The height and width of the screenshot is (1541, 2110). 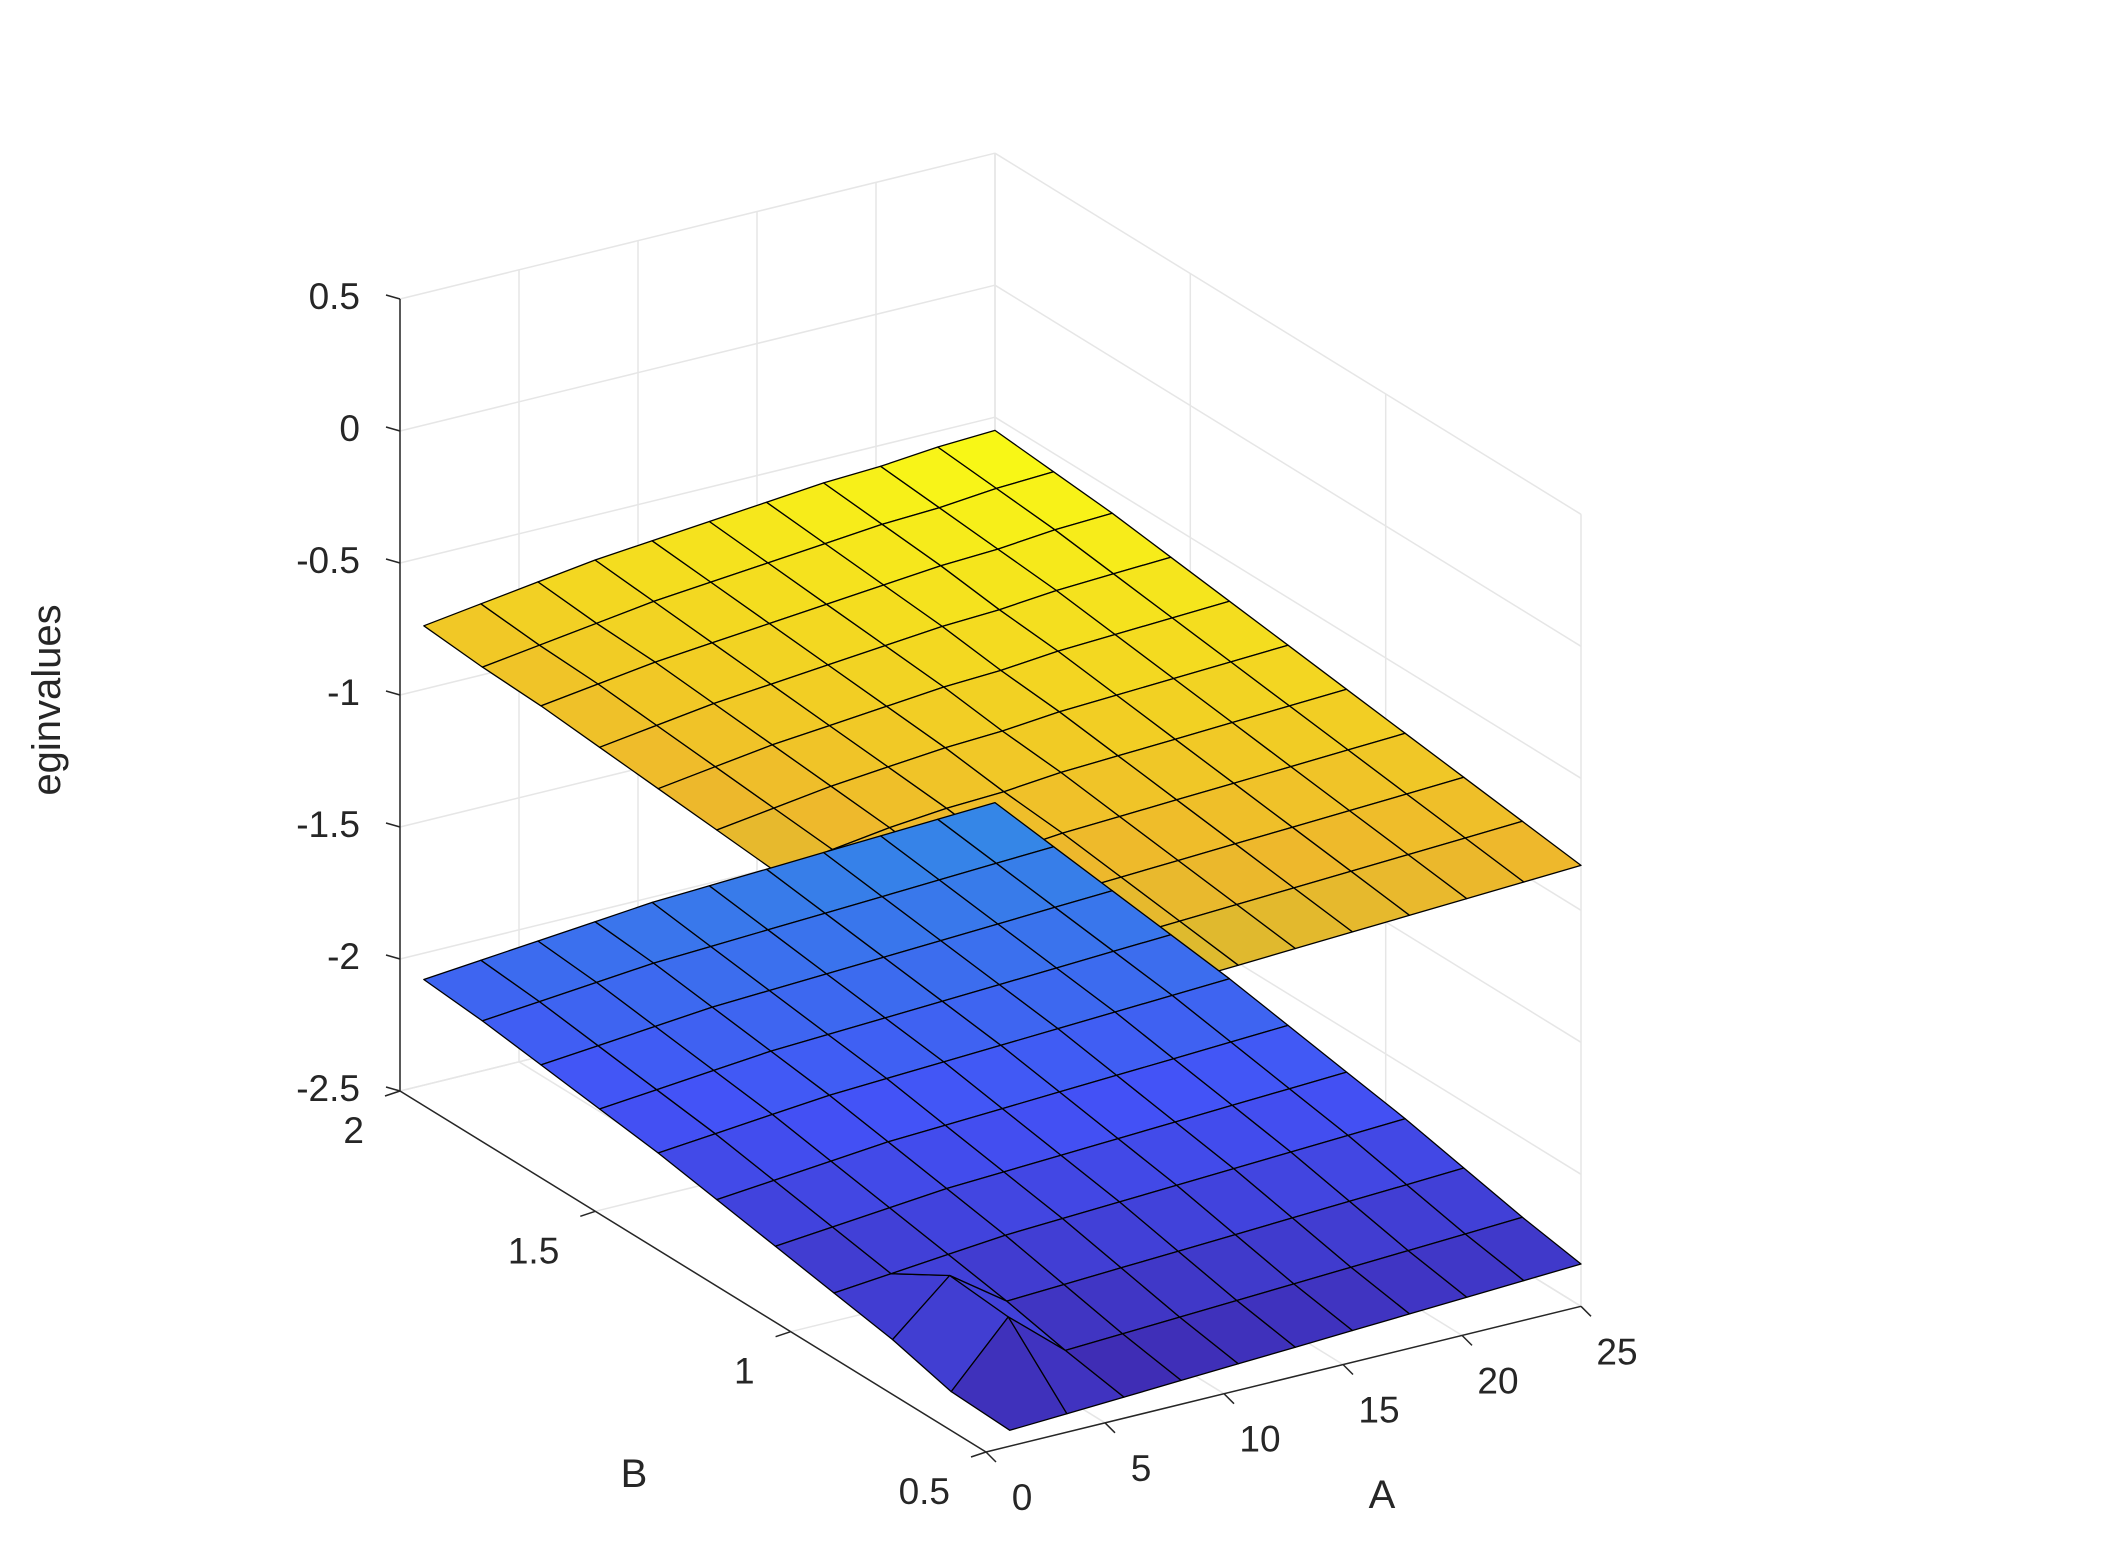 What do you see at coordinates (924, 1491) in the screenshot?
I see `y-tick-label: 0.5` at bounding box center [924, 1491].